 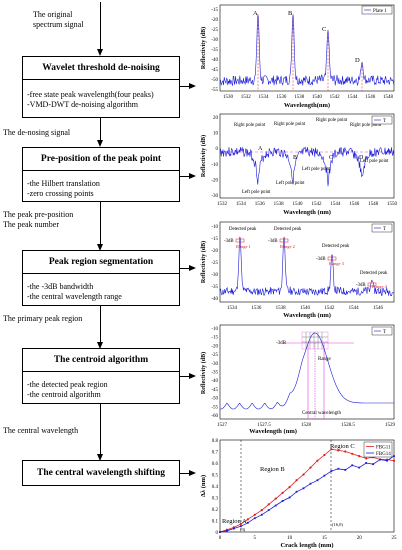 I want to click on y-tick: 0.4, so click(x=215, y=487).